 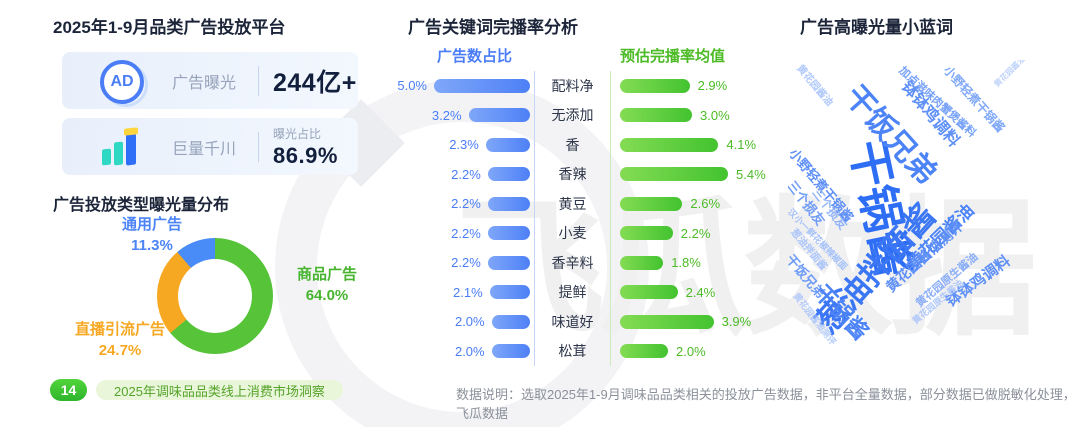 I want to click on keyword-label: 香辛料, so click(x=572, y=262).